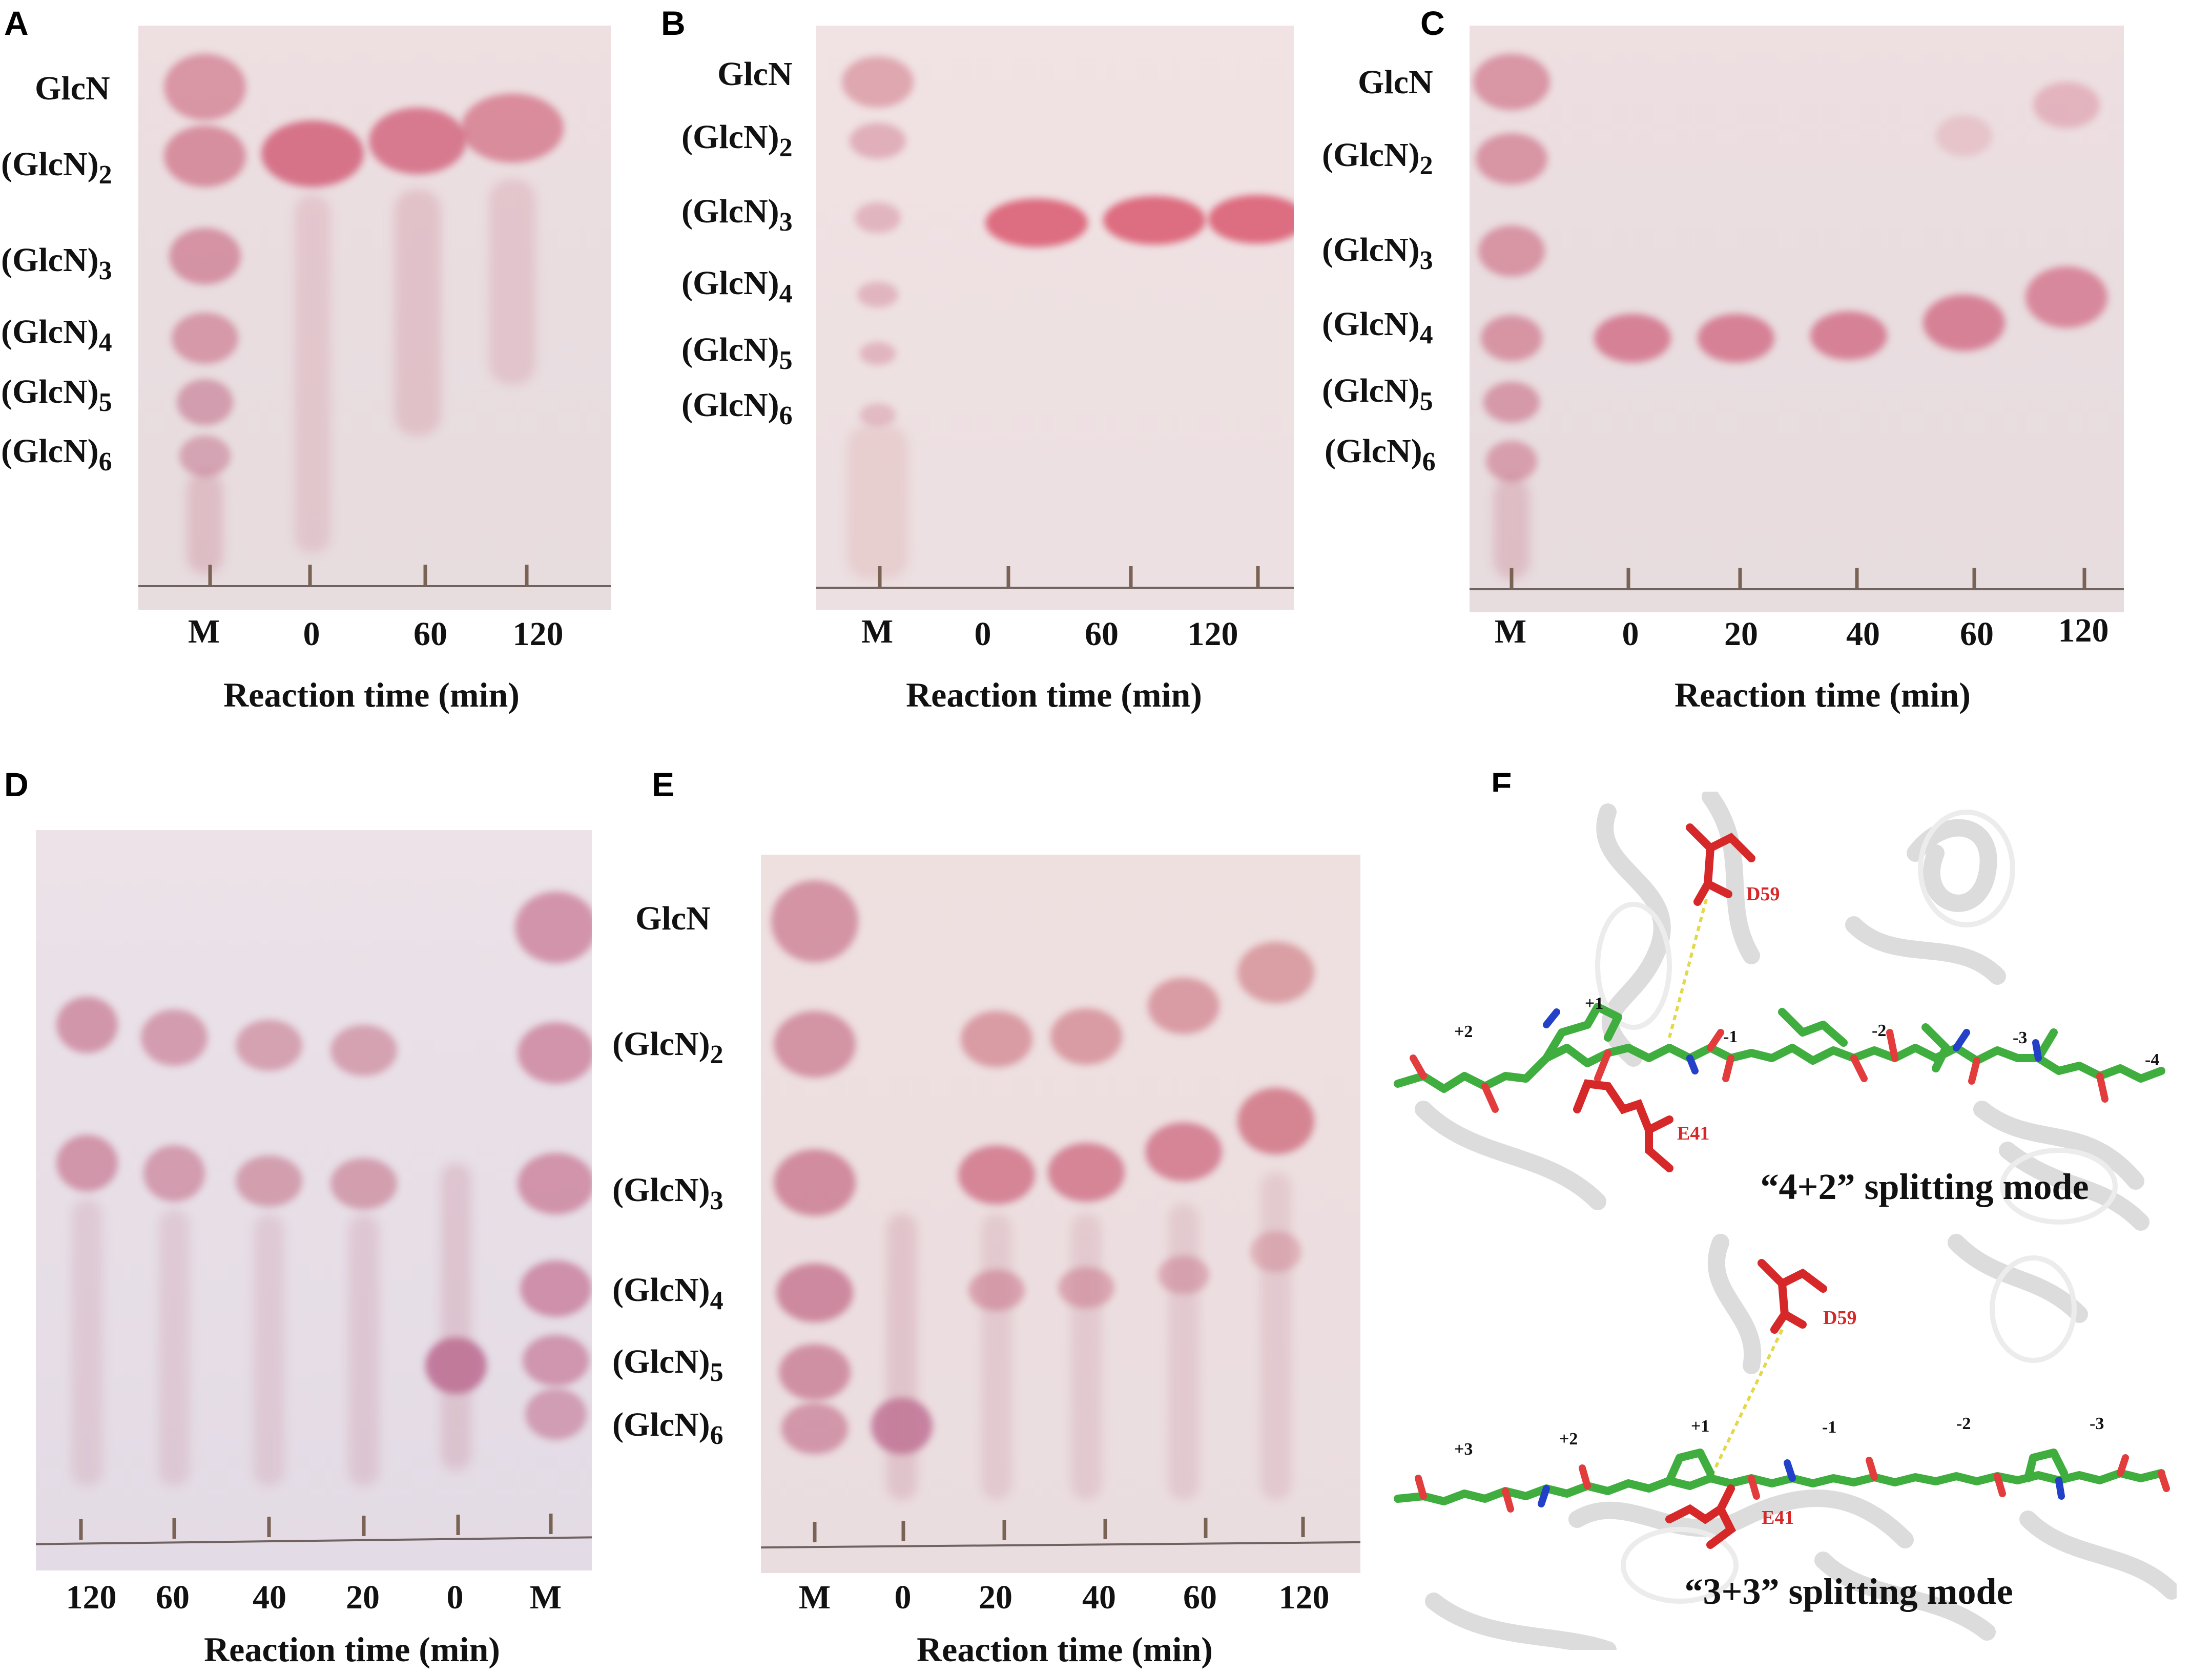 The height and width of the screenshot is (1675, 2212). I want to click on spot-b-m-glcn, so click(878, 82).